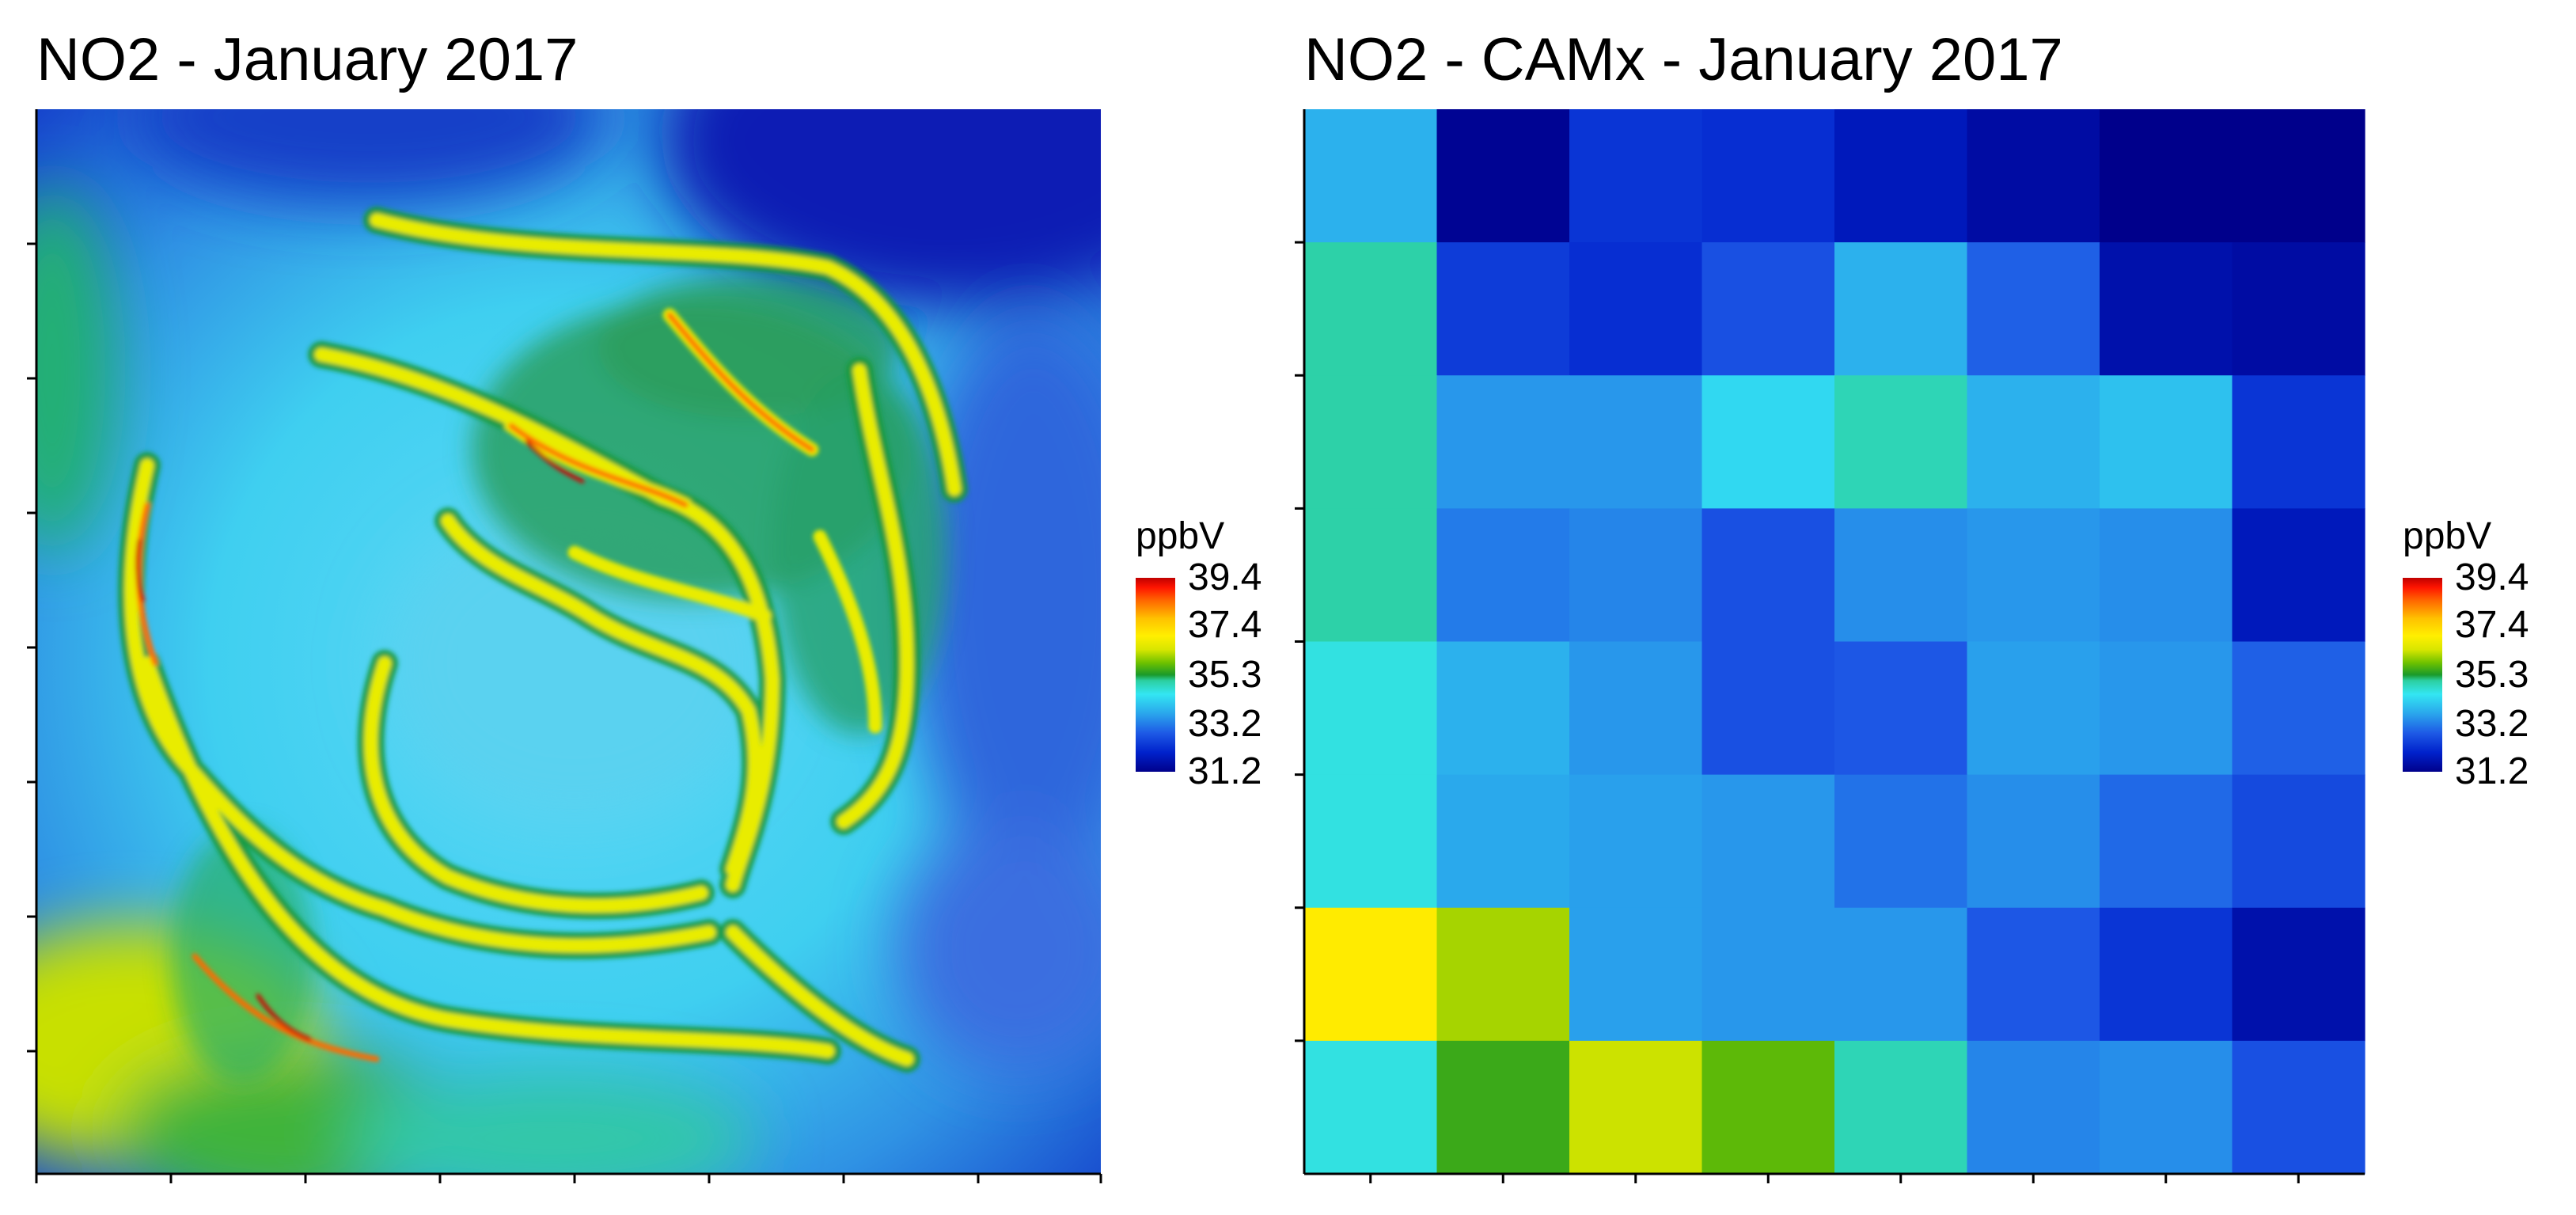 This screenshot has width=2576, height=1215. Describe the element at coordinates (1503, 442) in the screenshot. I see `heatmap-cell-r2-c1` at that location.